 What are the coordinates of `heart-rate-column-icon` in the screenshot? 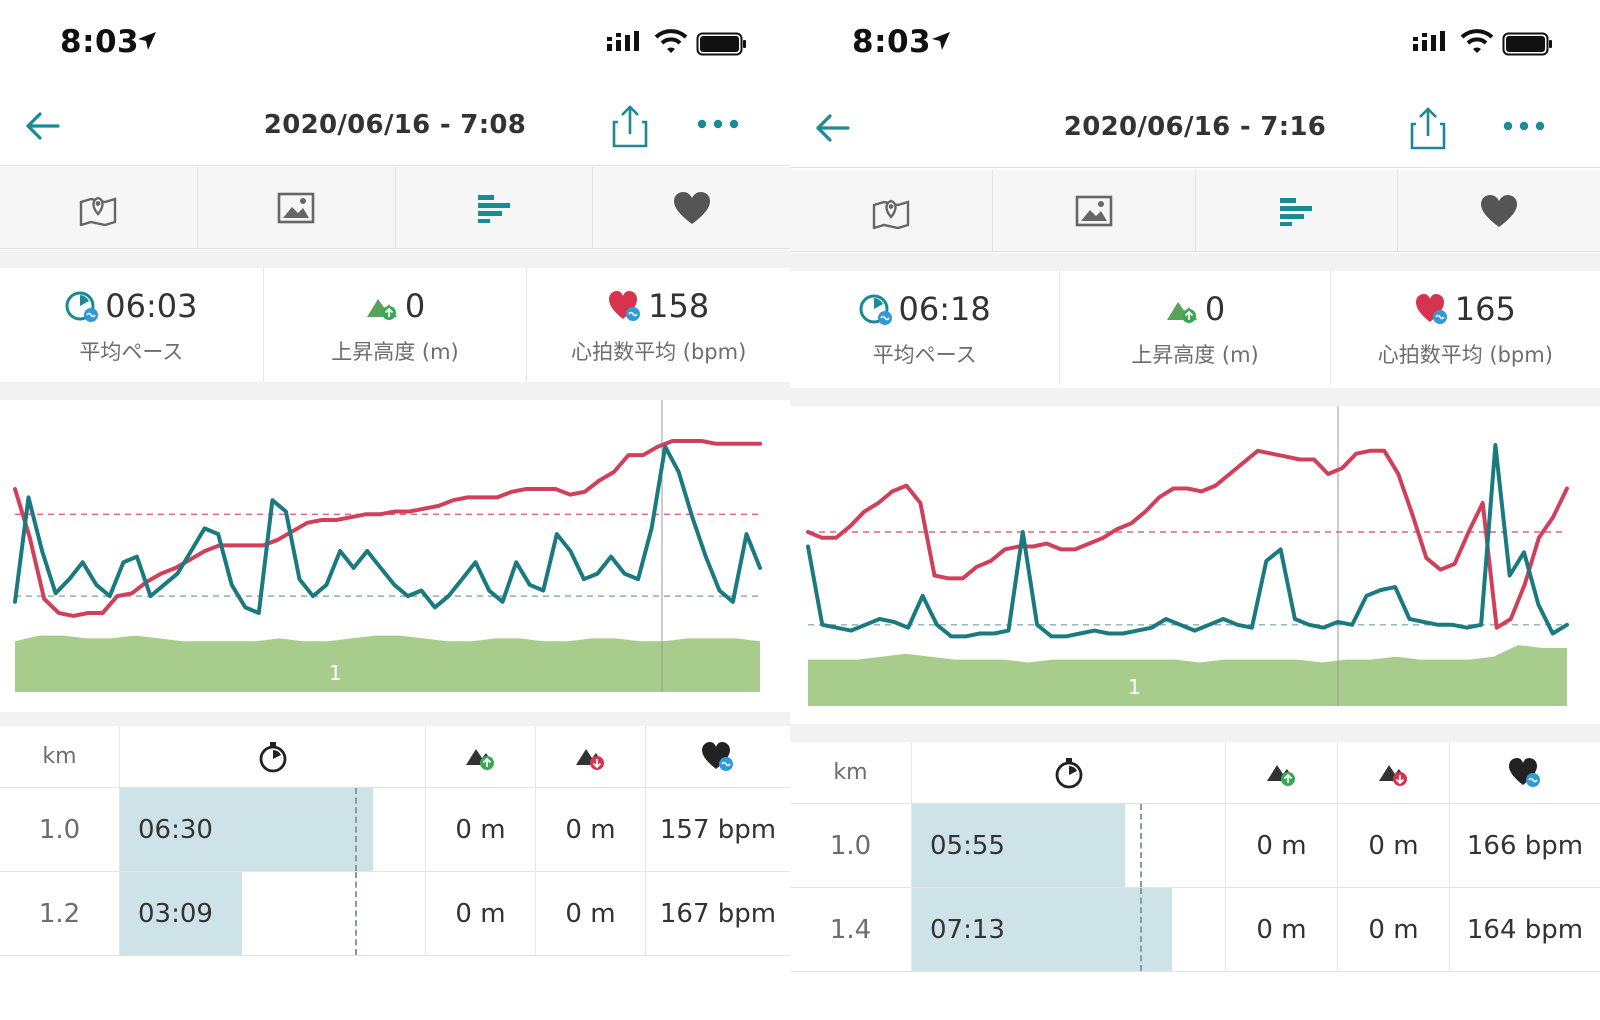 It's located at (1524, 772).